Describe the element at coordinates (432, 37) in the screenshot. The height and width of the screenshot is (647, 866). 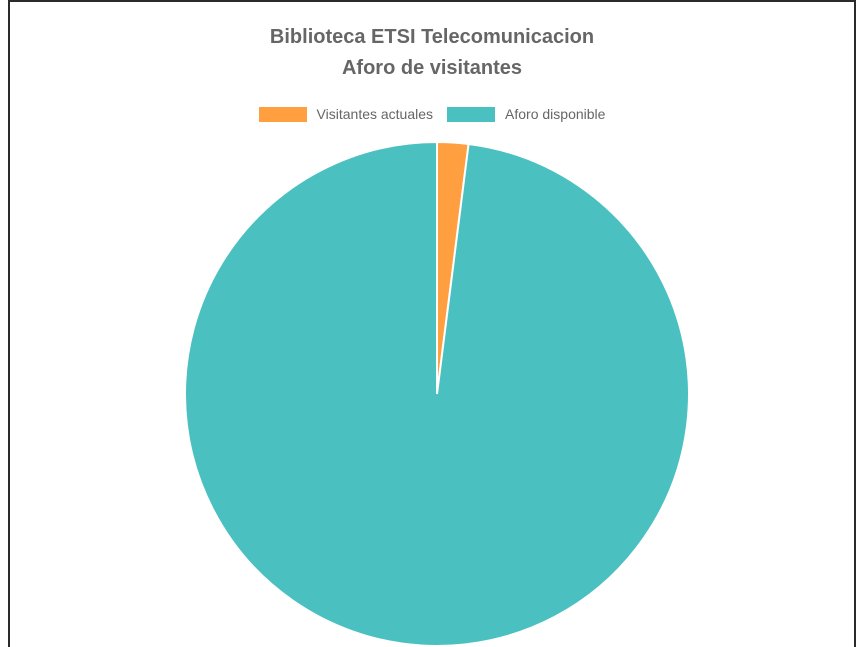
I see `chart-title-line-1: Biblioteca ETSI Telecomunicacion` at that location.